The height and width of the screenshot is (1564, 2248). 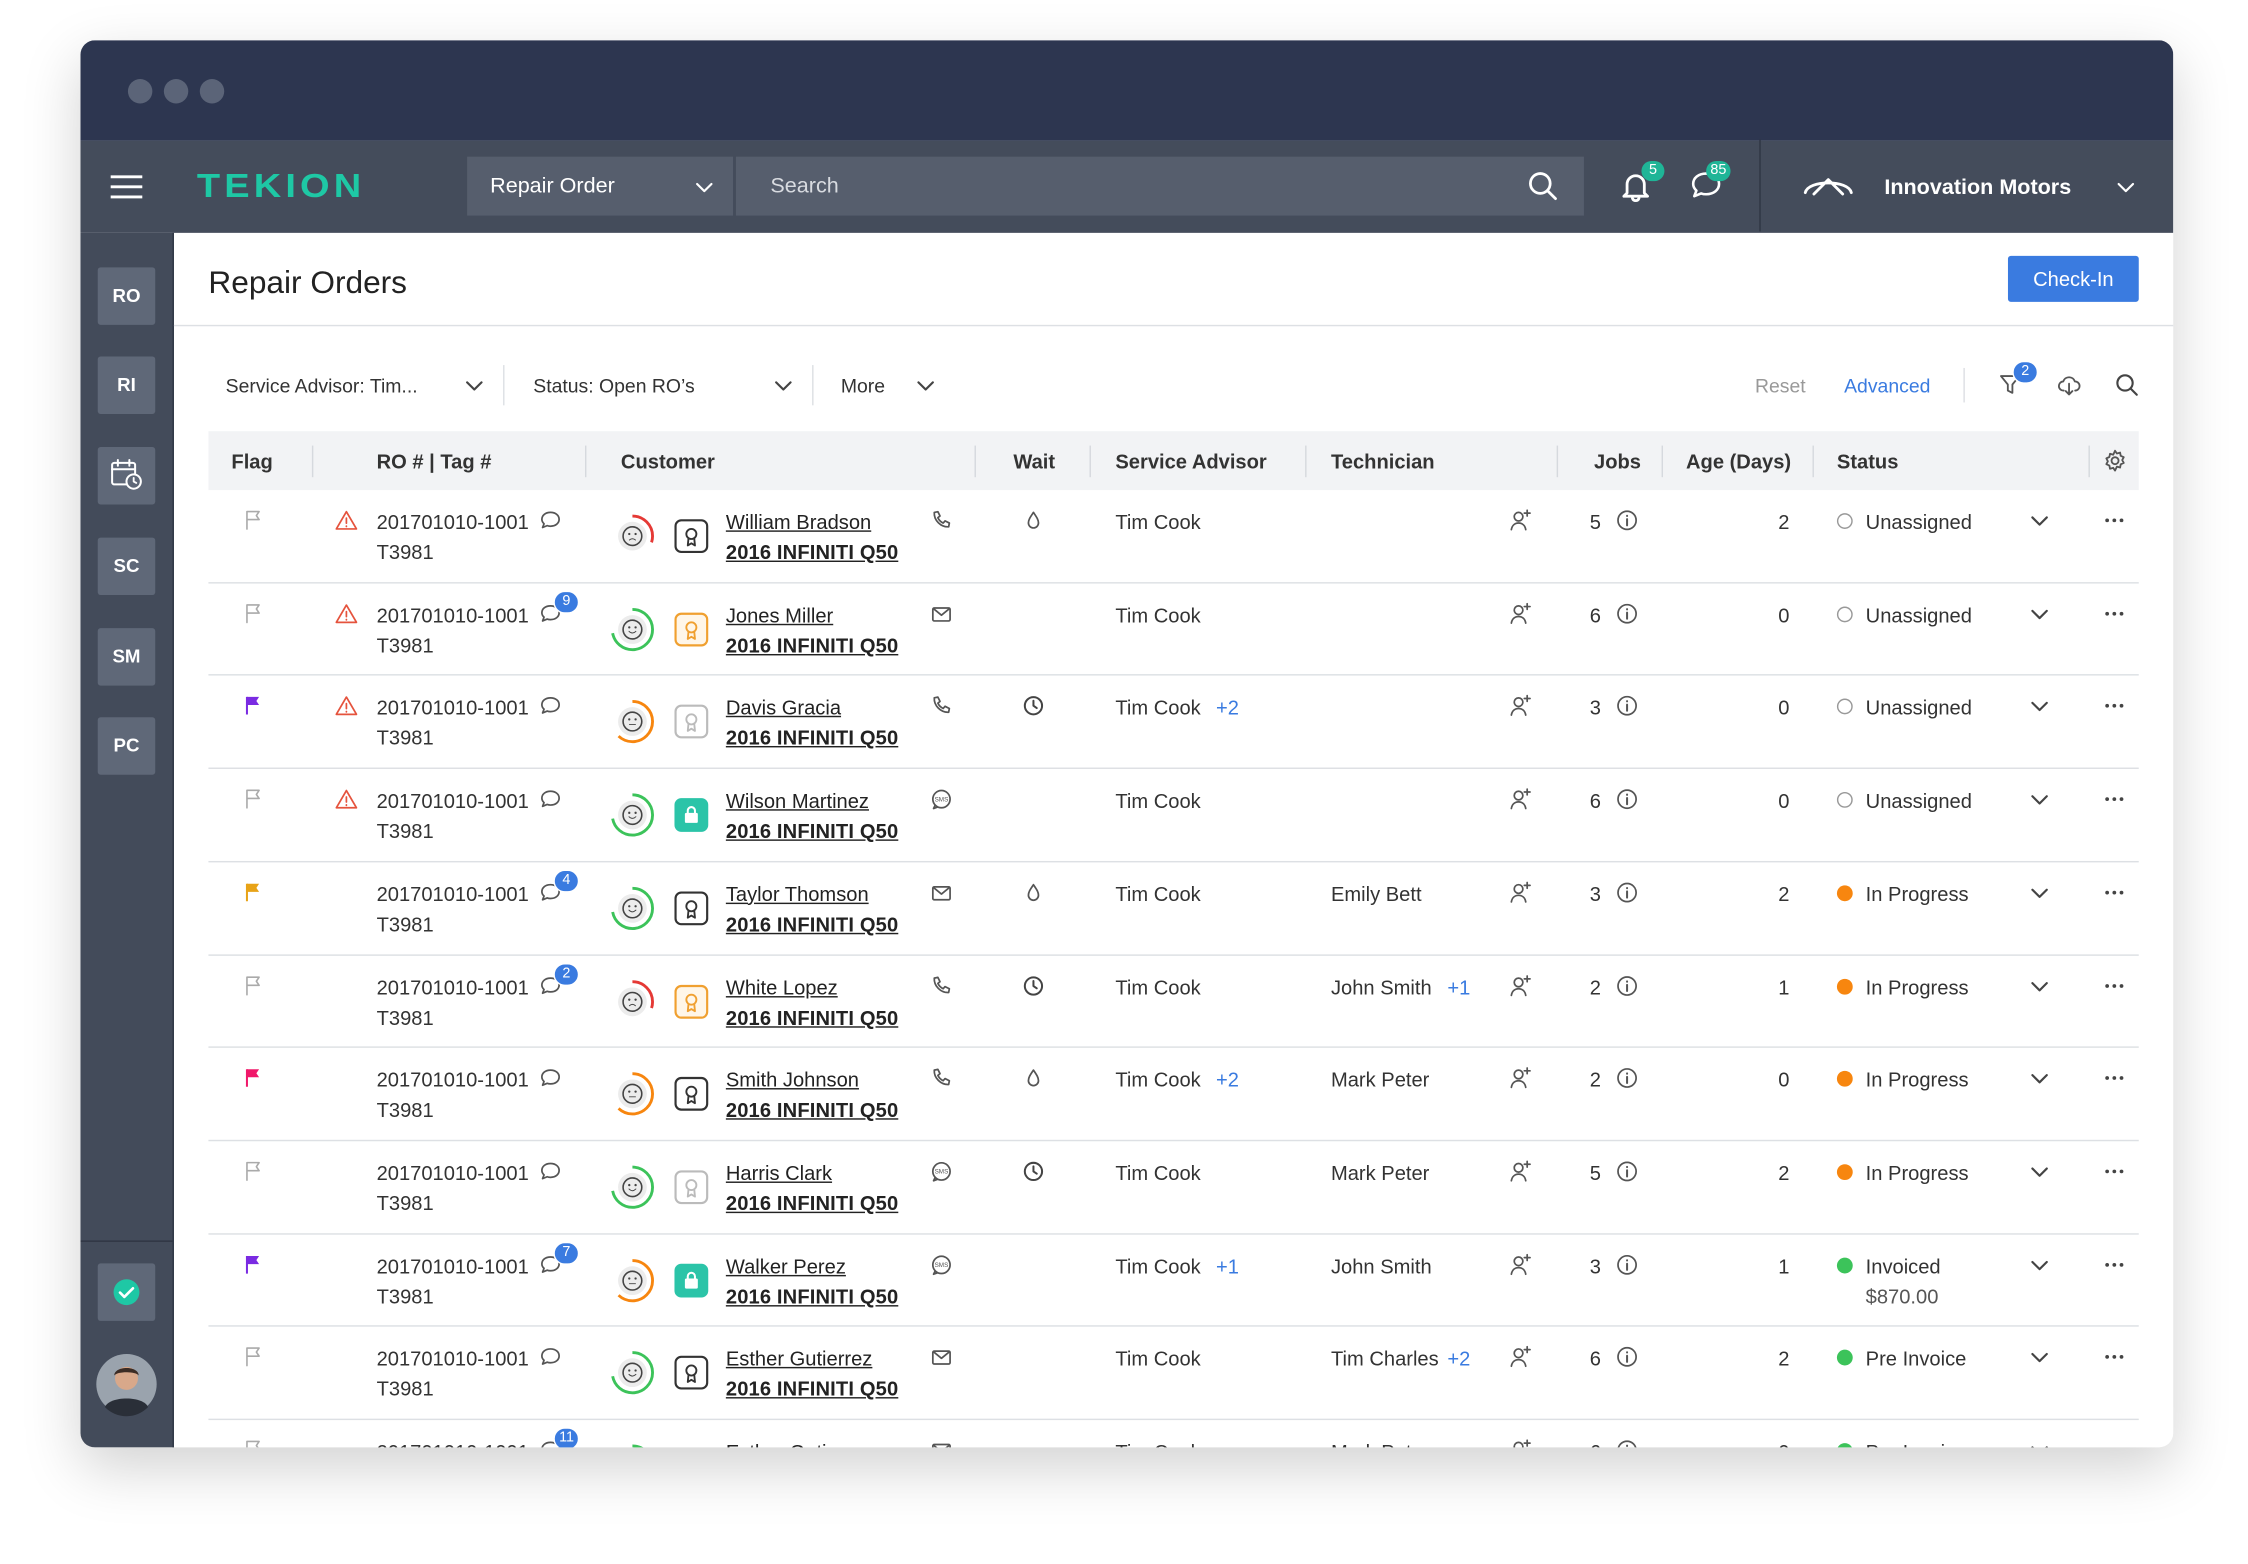 What do you see at coordinates (1867, 461) in the screenshot?
I see `column-header: Status` at bounding box center [1867, 461].